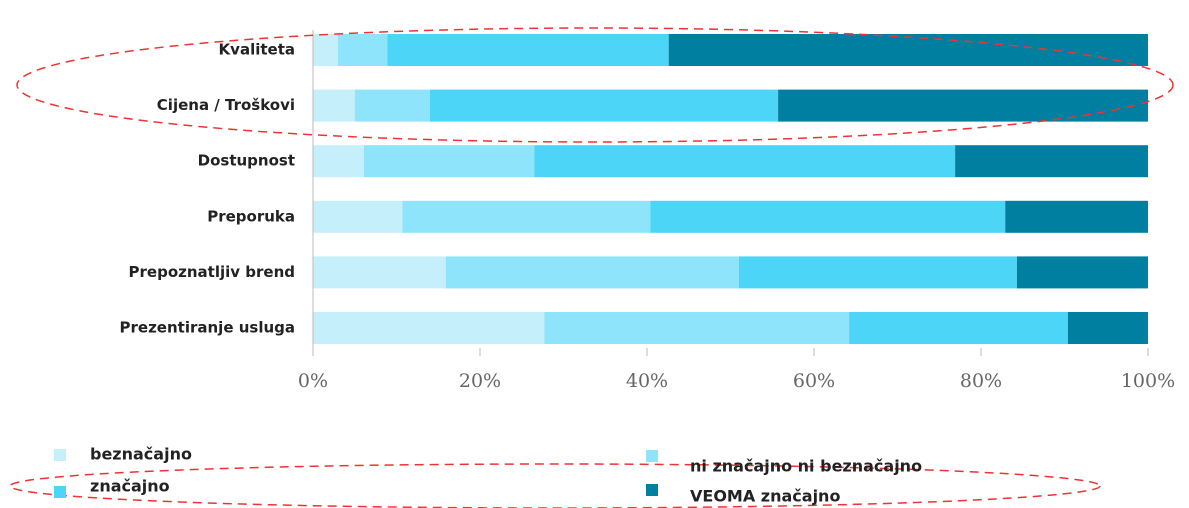  Describe the element at coordinates (1148, 381) in the screenshot. I see `x-tick-label: 100%` at that location.